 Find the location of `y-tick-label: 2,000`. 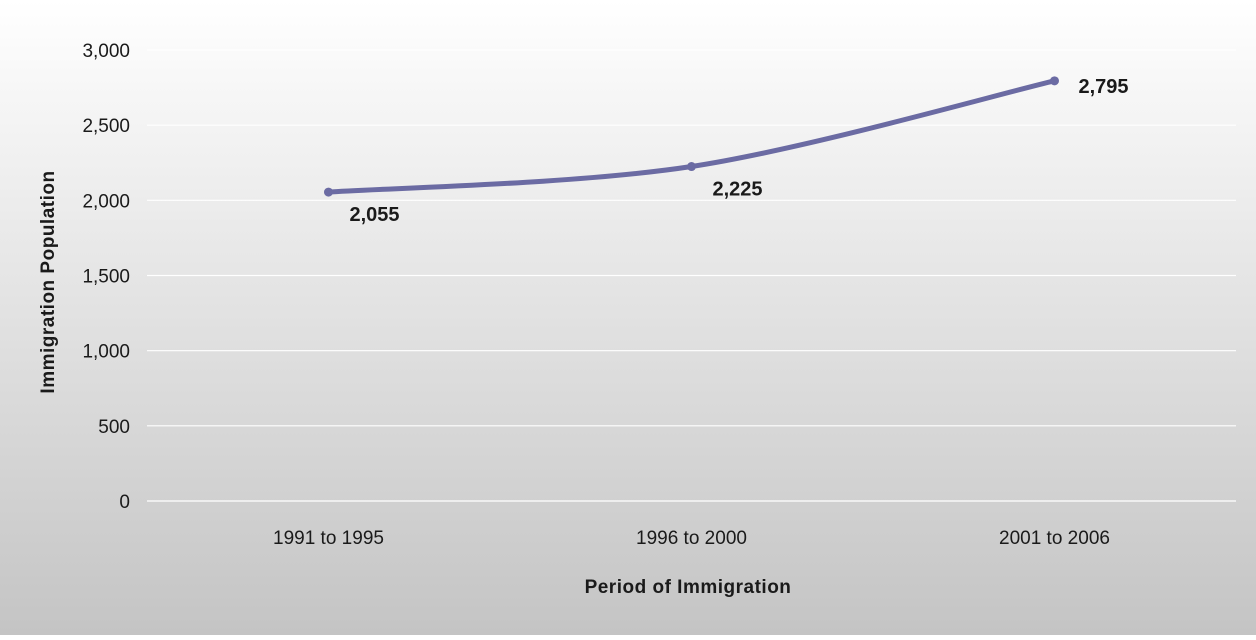

y-tick-label: 2,000 is located at coordinates (106, 201).